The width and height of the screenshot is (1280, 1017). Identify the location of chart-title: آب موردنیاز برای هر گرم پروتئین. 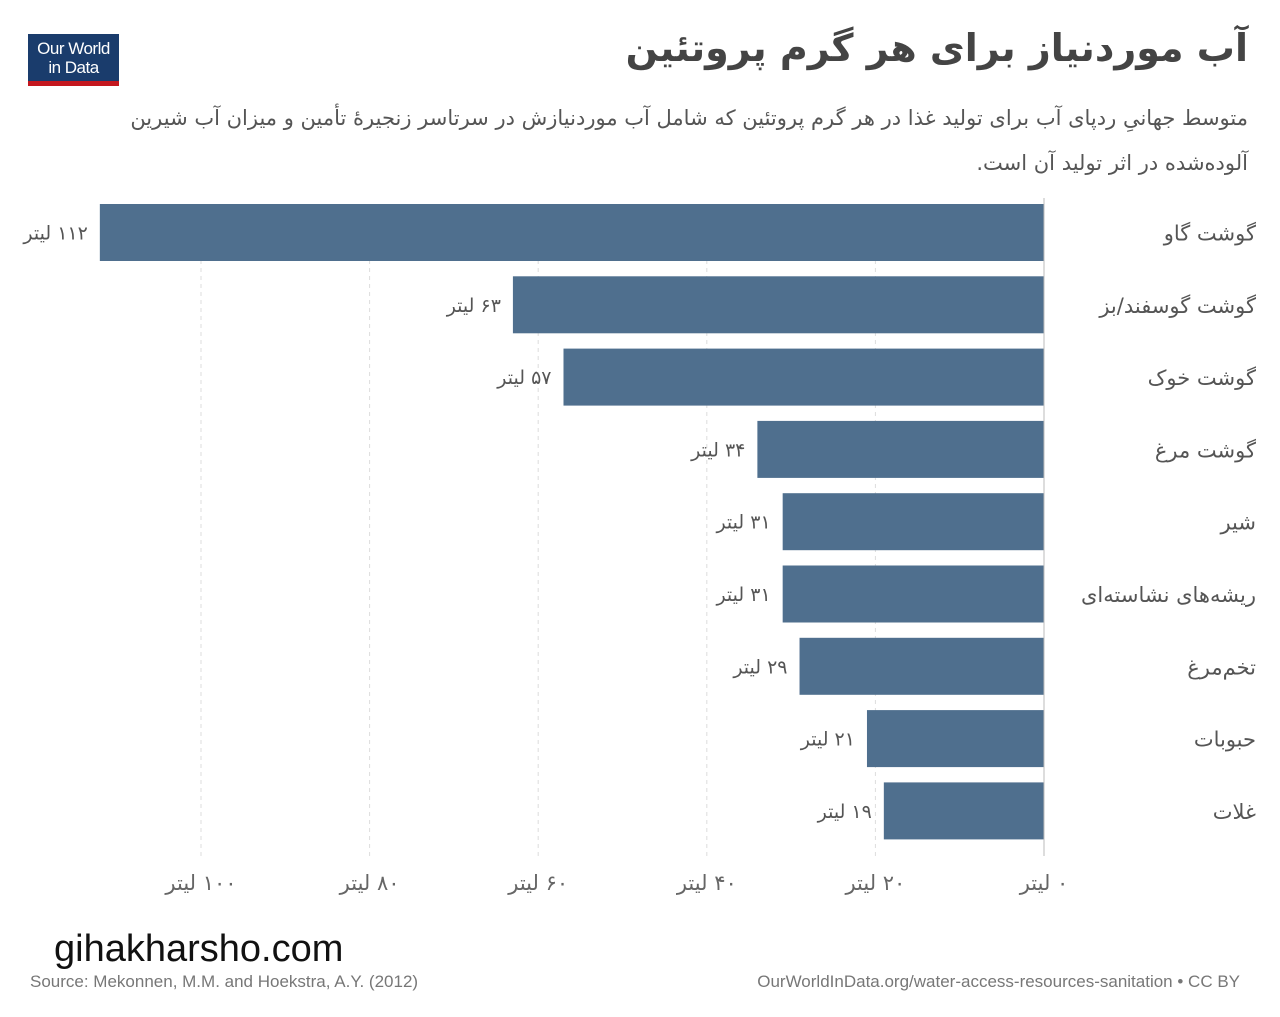
(936, 48).